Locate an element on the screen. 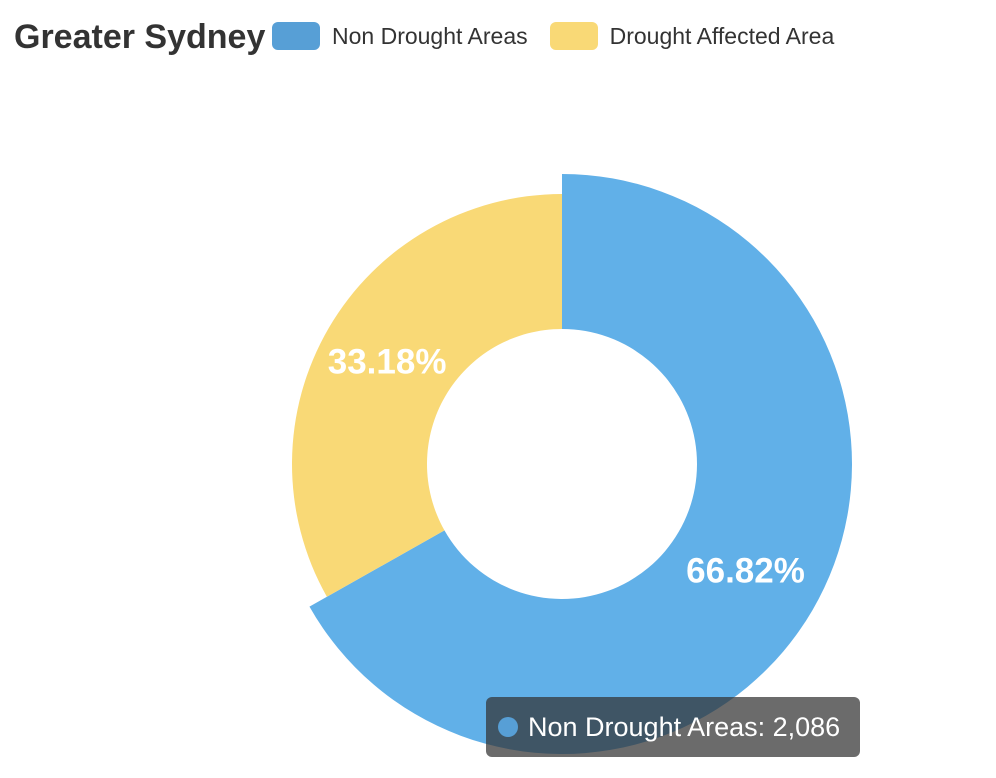 Image resolution: width=996 pixels, height=778 pixels. slice-drought-affected is located at coordinates (426, 395).